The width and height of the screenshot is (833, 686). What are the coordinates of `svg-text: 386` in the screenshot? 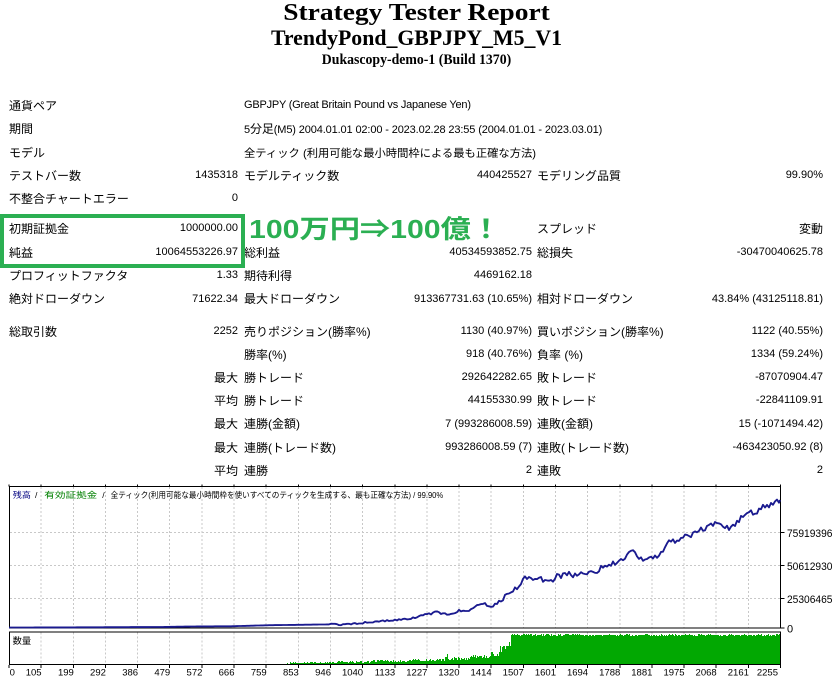 It's located at (130, 673).